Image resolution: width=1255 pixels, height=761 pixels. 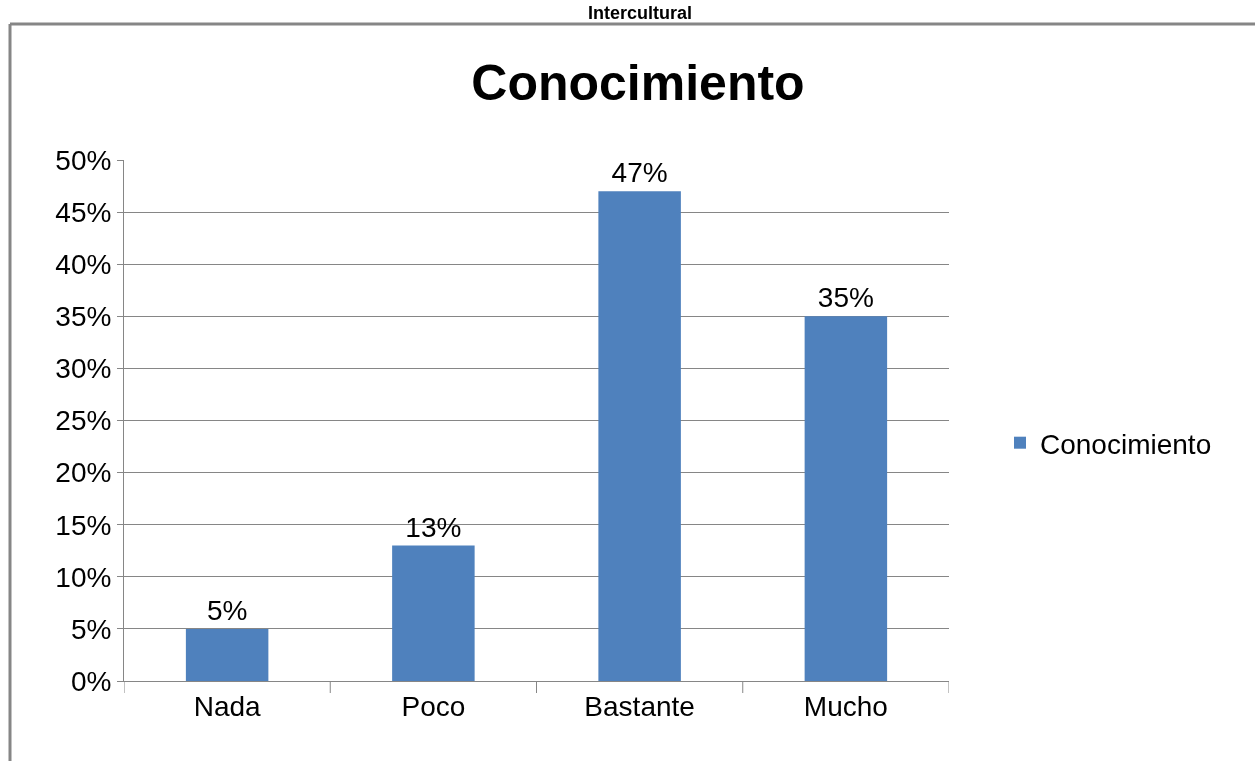 I want to click on data-label: 13%, so click(x=433, y=527).